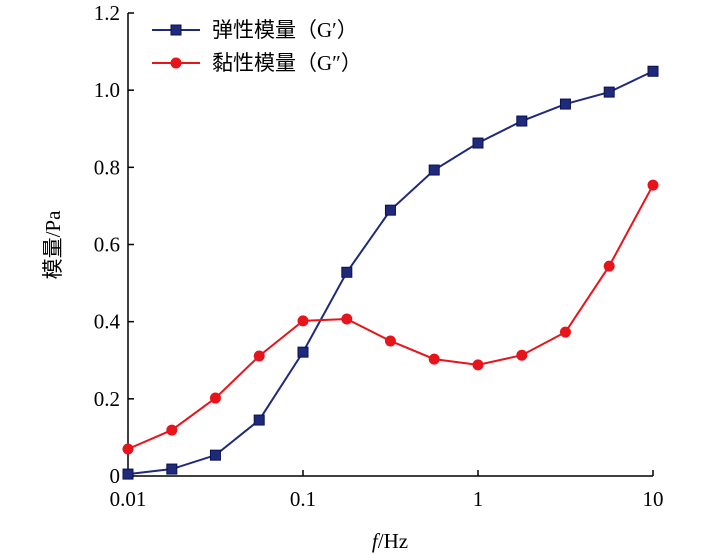 The image size is (708, 554). What do you see at coordinates (107, 399) in the screenshot?
I see `y-tick-label: 0.2` at bounding box center [107, 399].